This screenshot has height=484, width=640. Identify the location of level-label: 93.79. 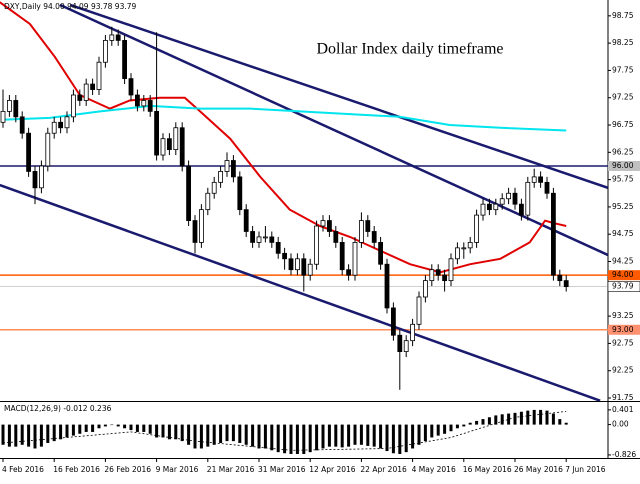
(623, 286).